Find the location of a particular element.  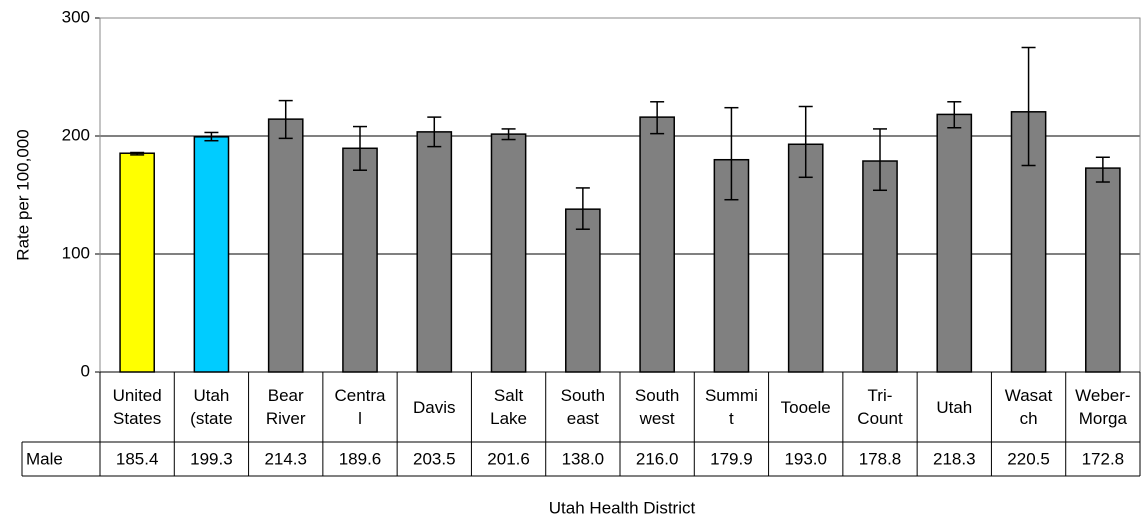

x-tick-label: Weber- Morga is located at coordinates (1103, 407).